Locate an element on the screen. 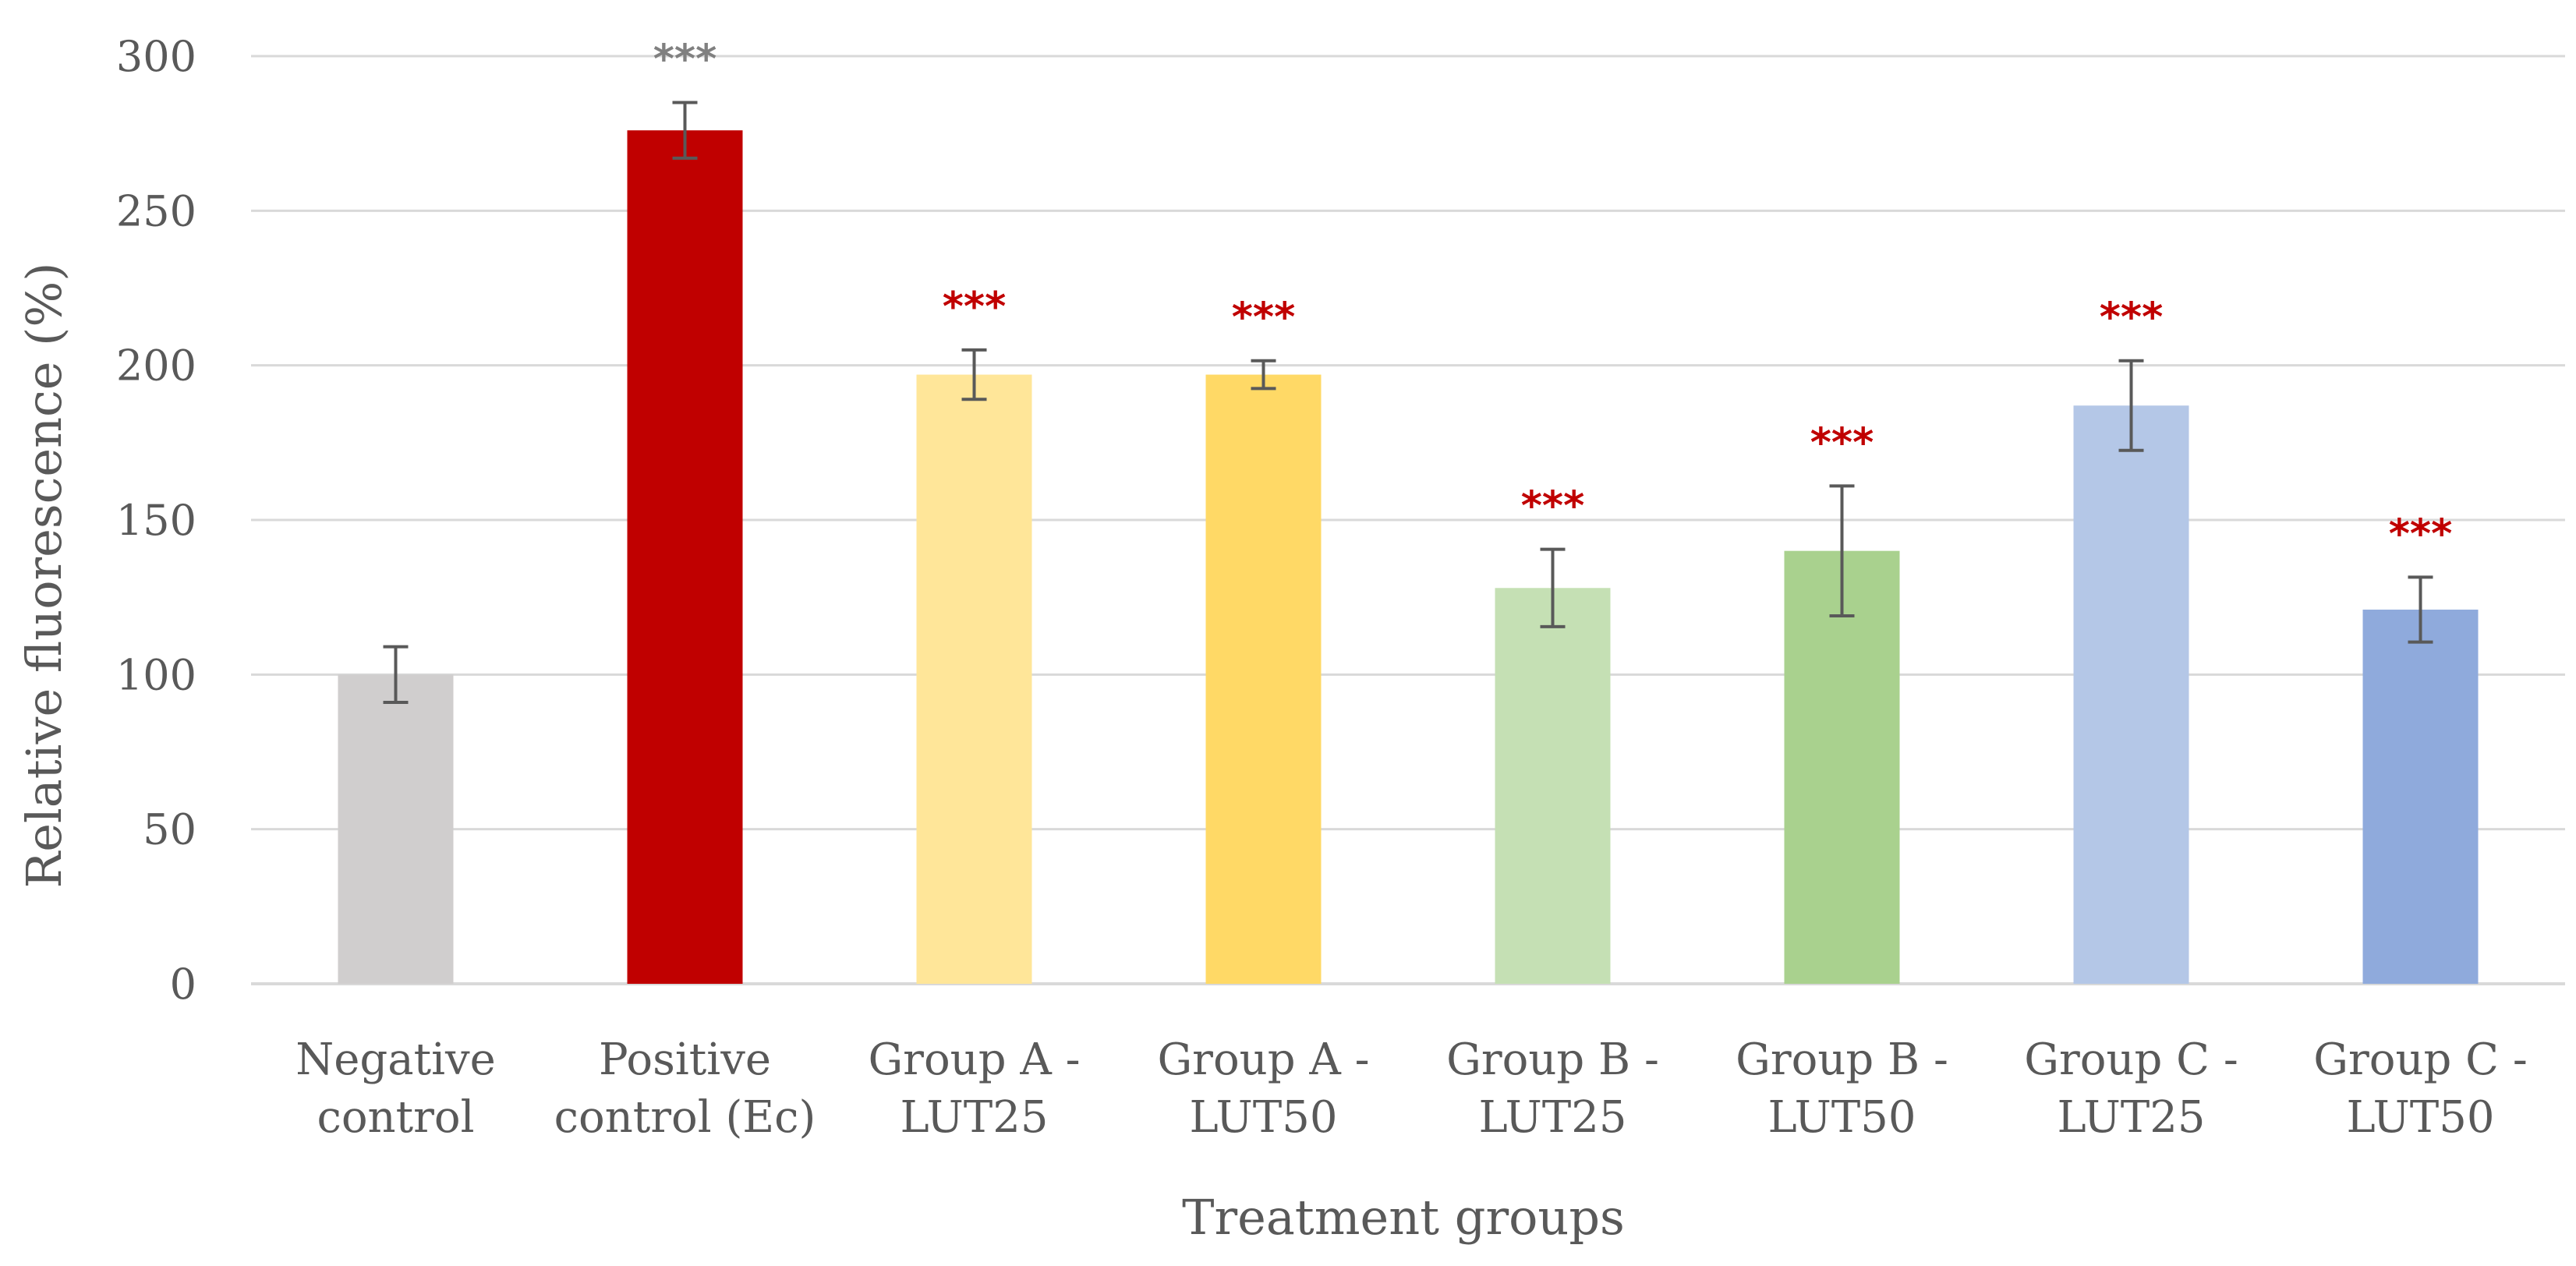  y-tick-label: 150 is located at coordinates (156, 520).